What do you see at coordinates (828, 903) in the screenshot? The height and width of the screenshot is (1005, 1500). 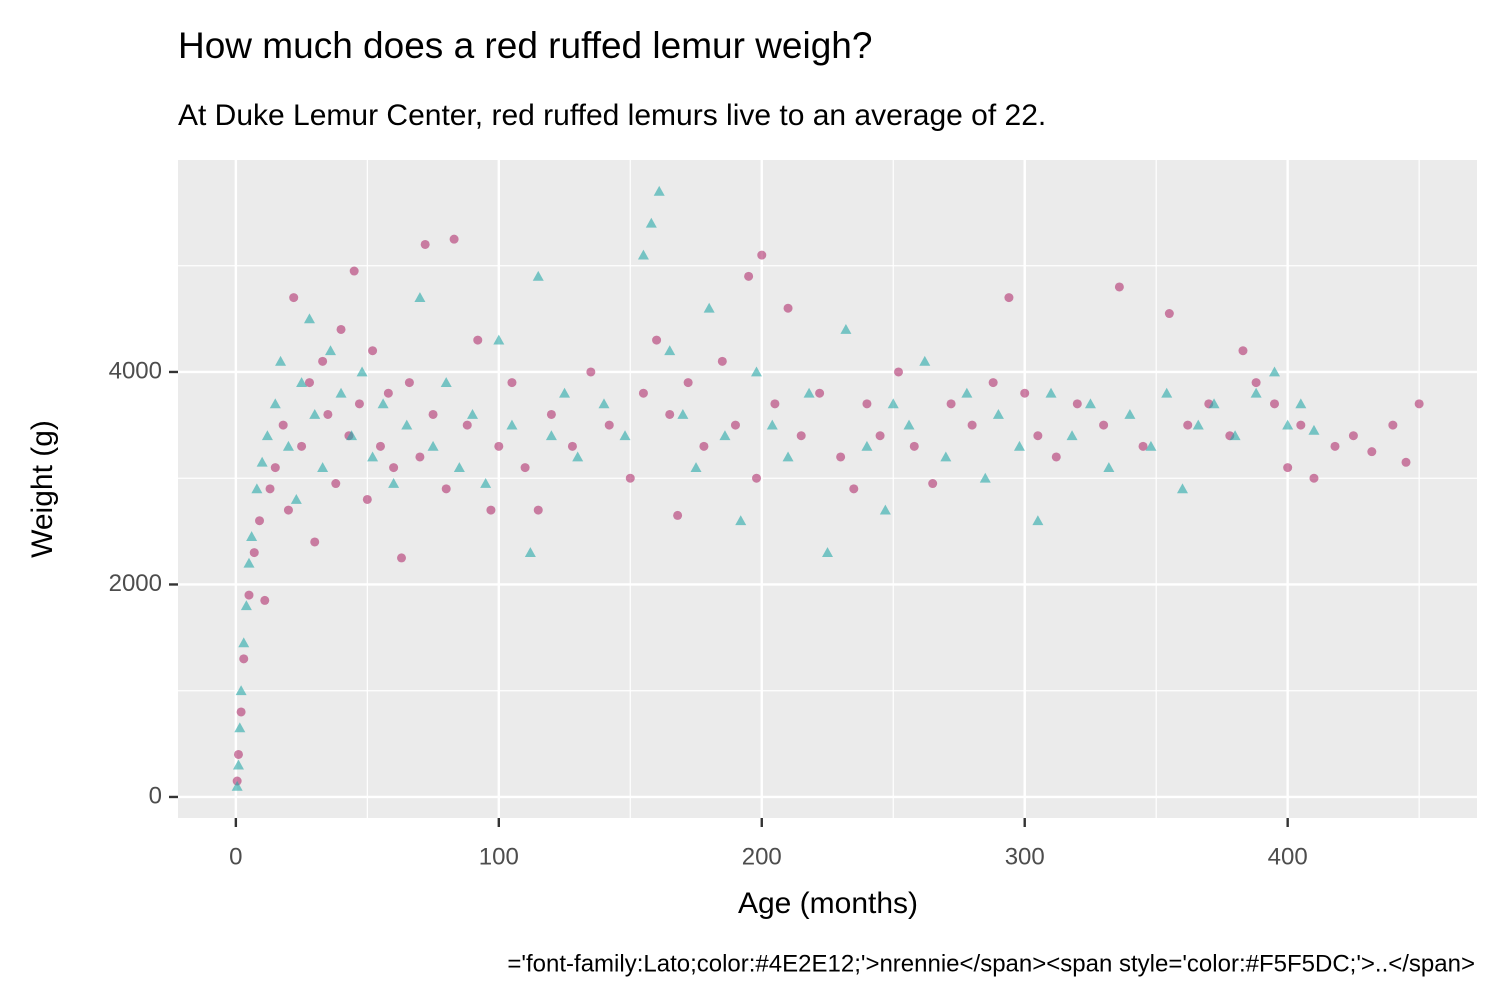 I see `x-axis-label: Age (months)` at bounding box center [828, 903].